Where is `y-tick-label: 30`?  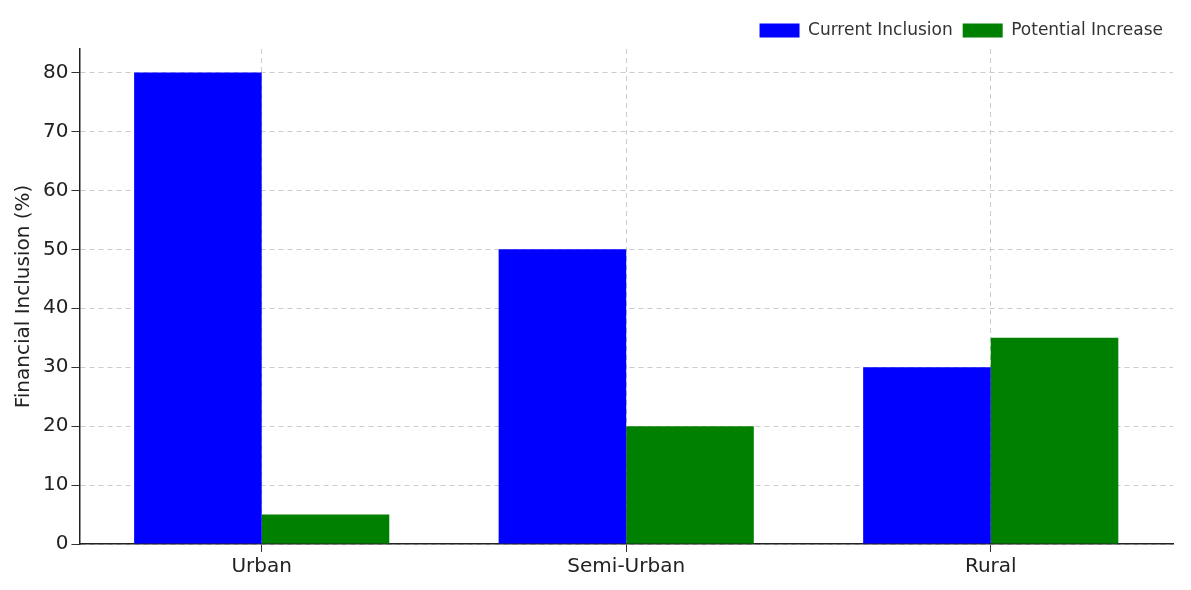
y-tick-label: 30 is located at coordinates (56, 365).